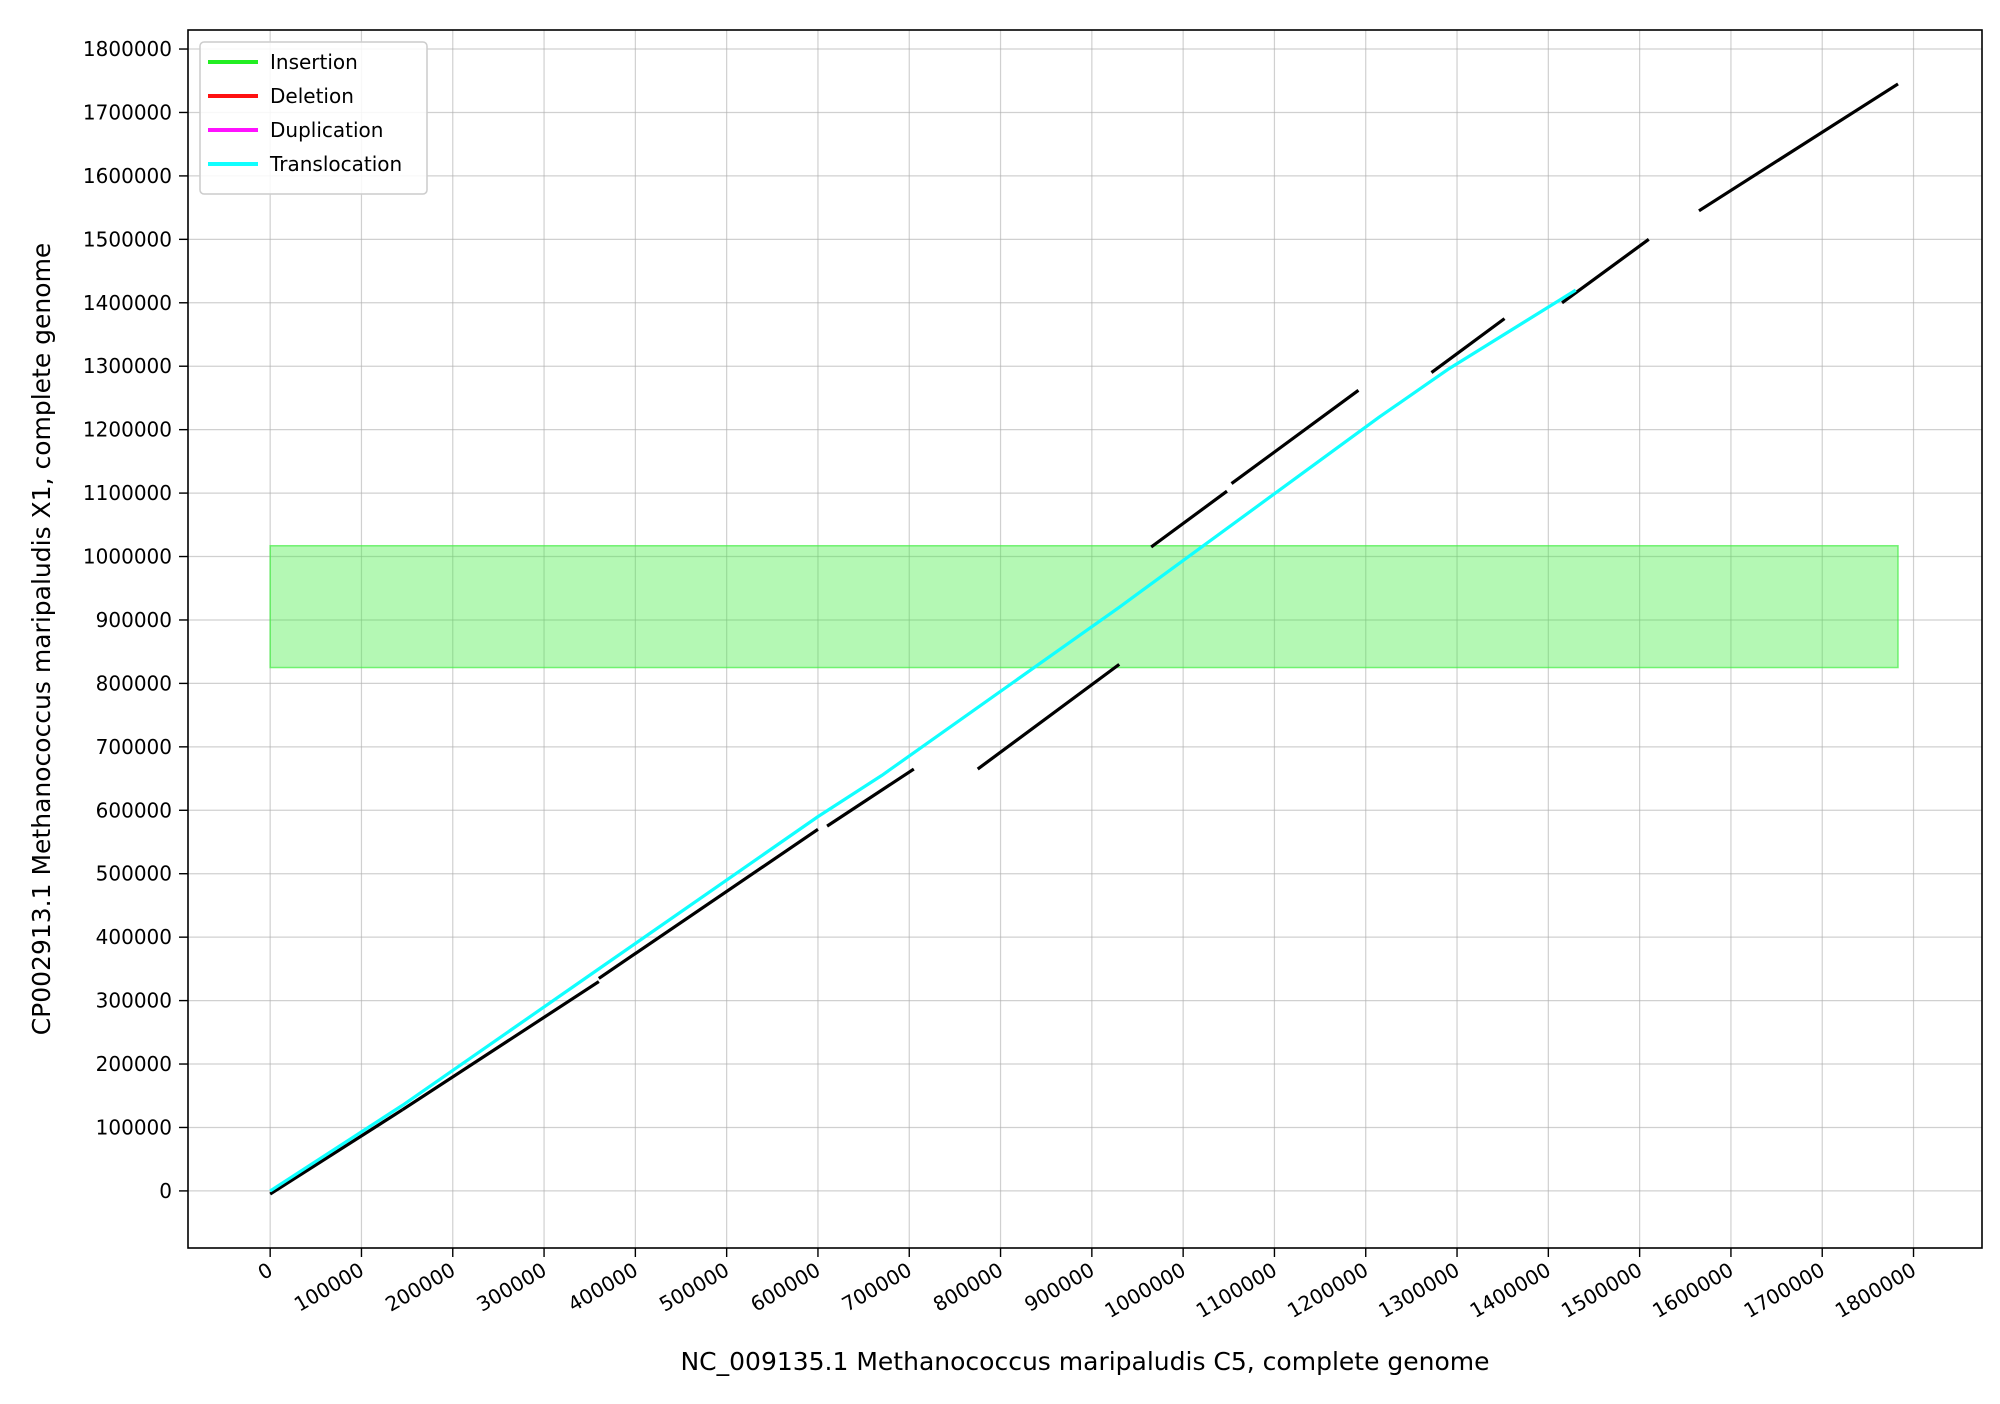  Describe the element at coordinates (127, 112) in the screenshot. I see `y-tick-label: 1700000` at that location.